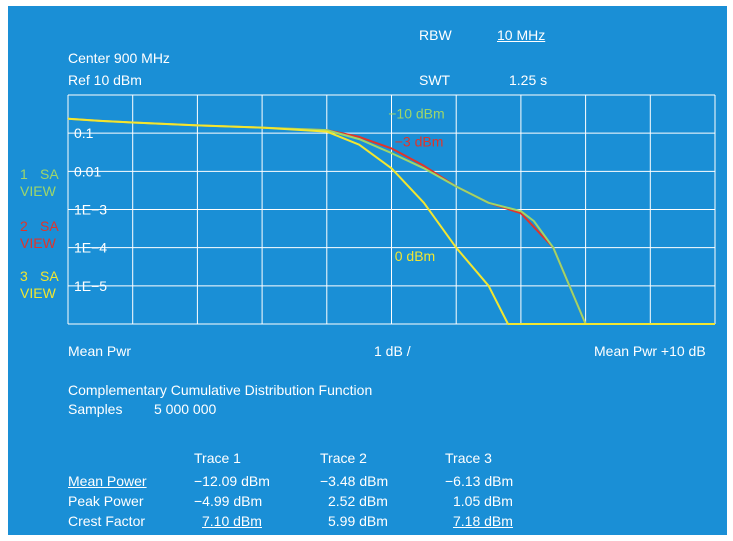  What do you see at coordinates (24, 276) in the screenshot?
I see `trace-3-number: 3` at bounding box center [24, 276].